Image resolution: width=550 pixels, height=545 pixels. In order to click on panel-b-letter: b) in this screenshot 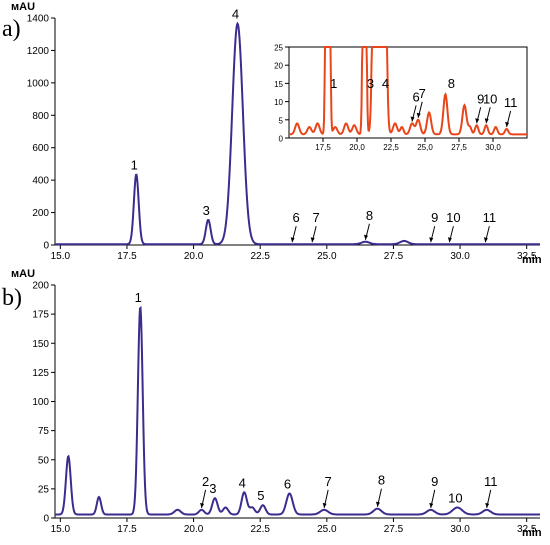, I will do `click(12, 298)`.